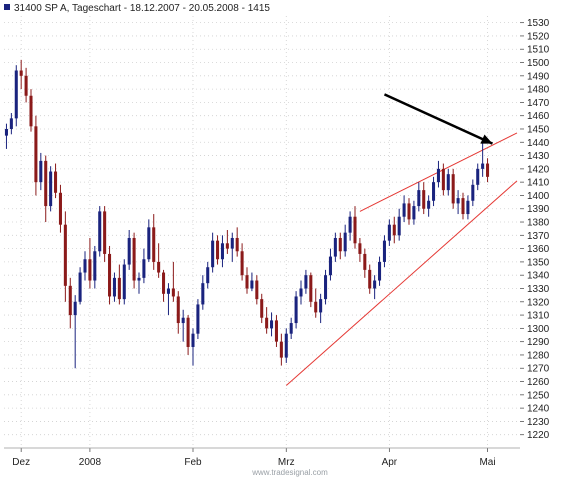 Image resolution: width=580 pixels, height=484 pixels. Describe the element at coordinates (538, 329) in the screenshot. I see `y-tick-label: 1300` at that location.